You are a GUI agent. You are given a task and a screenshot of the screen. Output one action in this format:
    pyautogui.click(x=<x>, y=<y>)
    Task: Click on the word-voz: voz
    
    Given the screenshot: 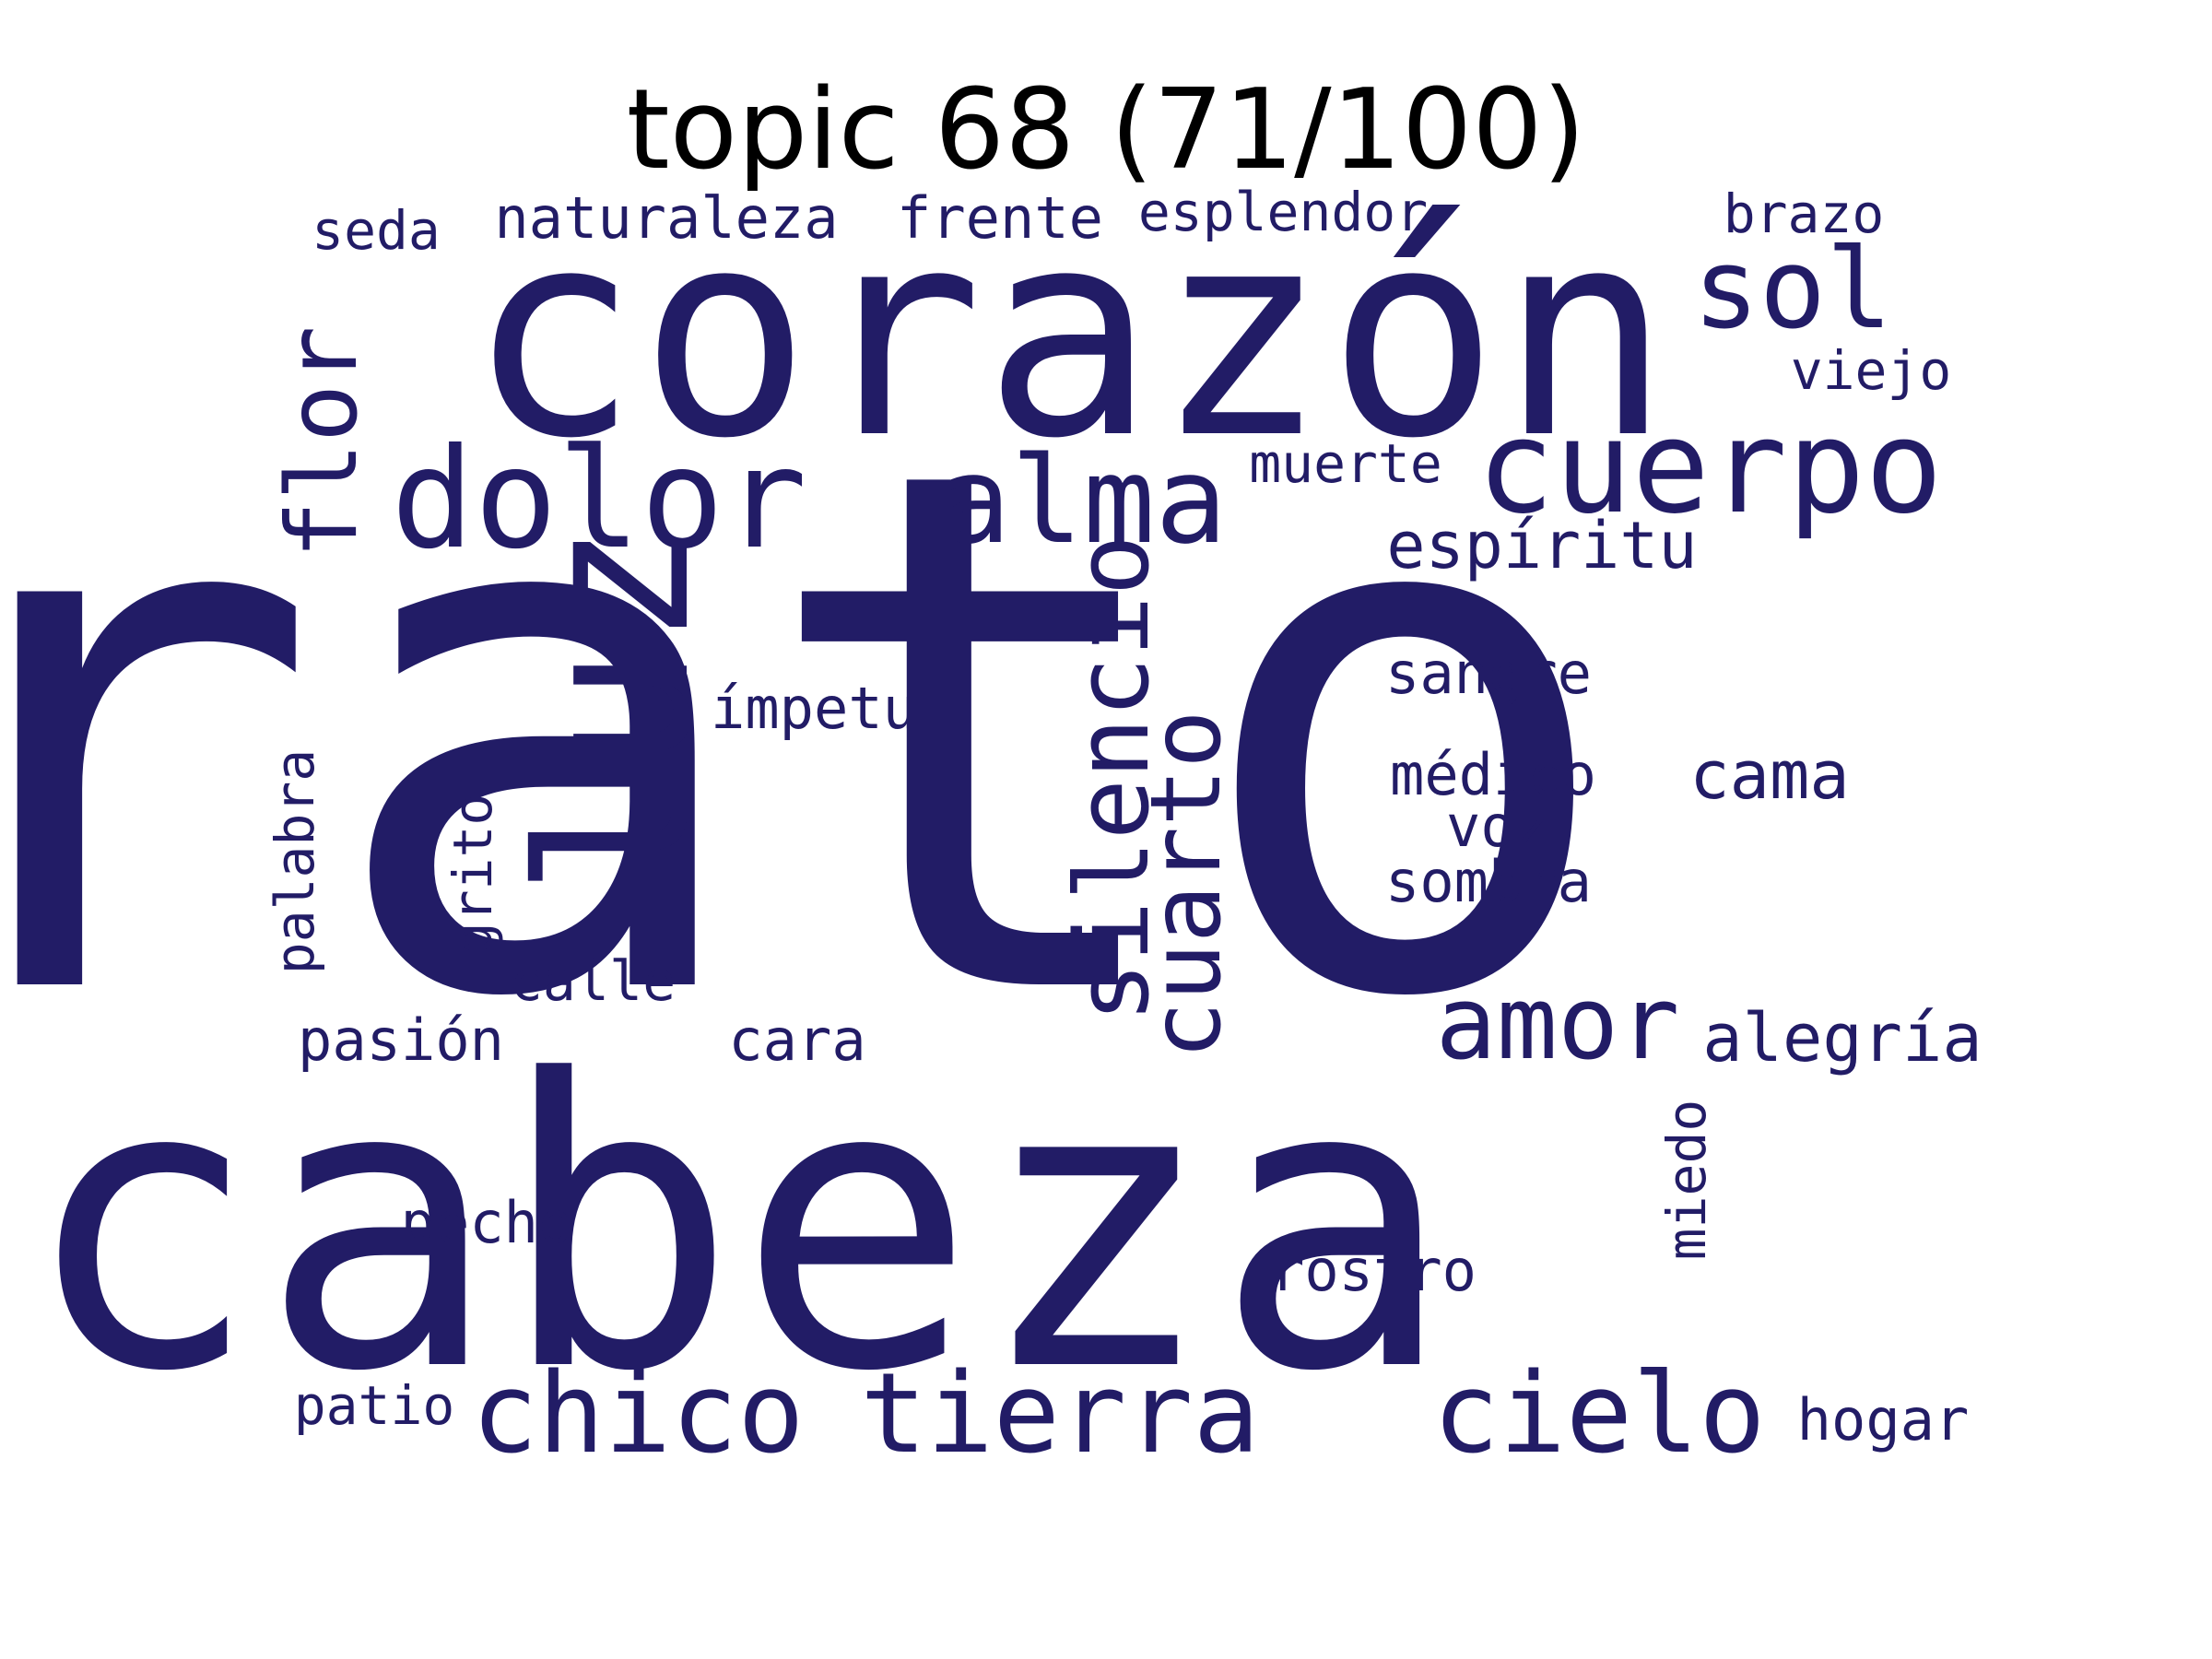 What is the action you would take?
    pyautogui.click(x=1497, y=826)
    